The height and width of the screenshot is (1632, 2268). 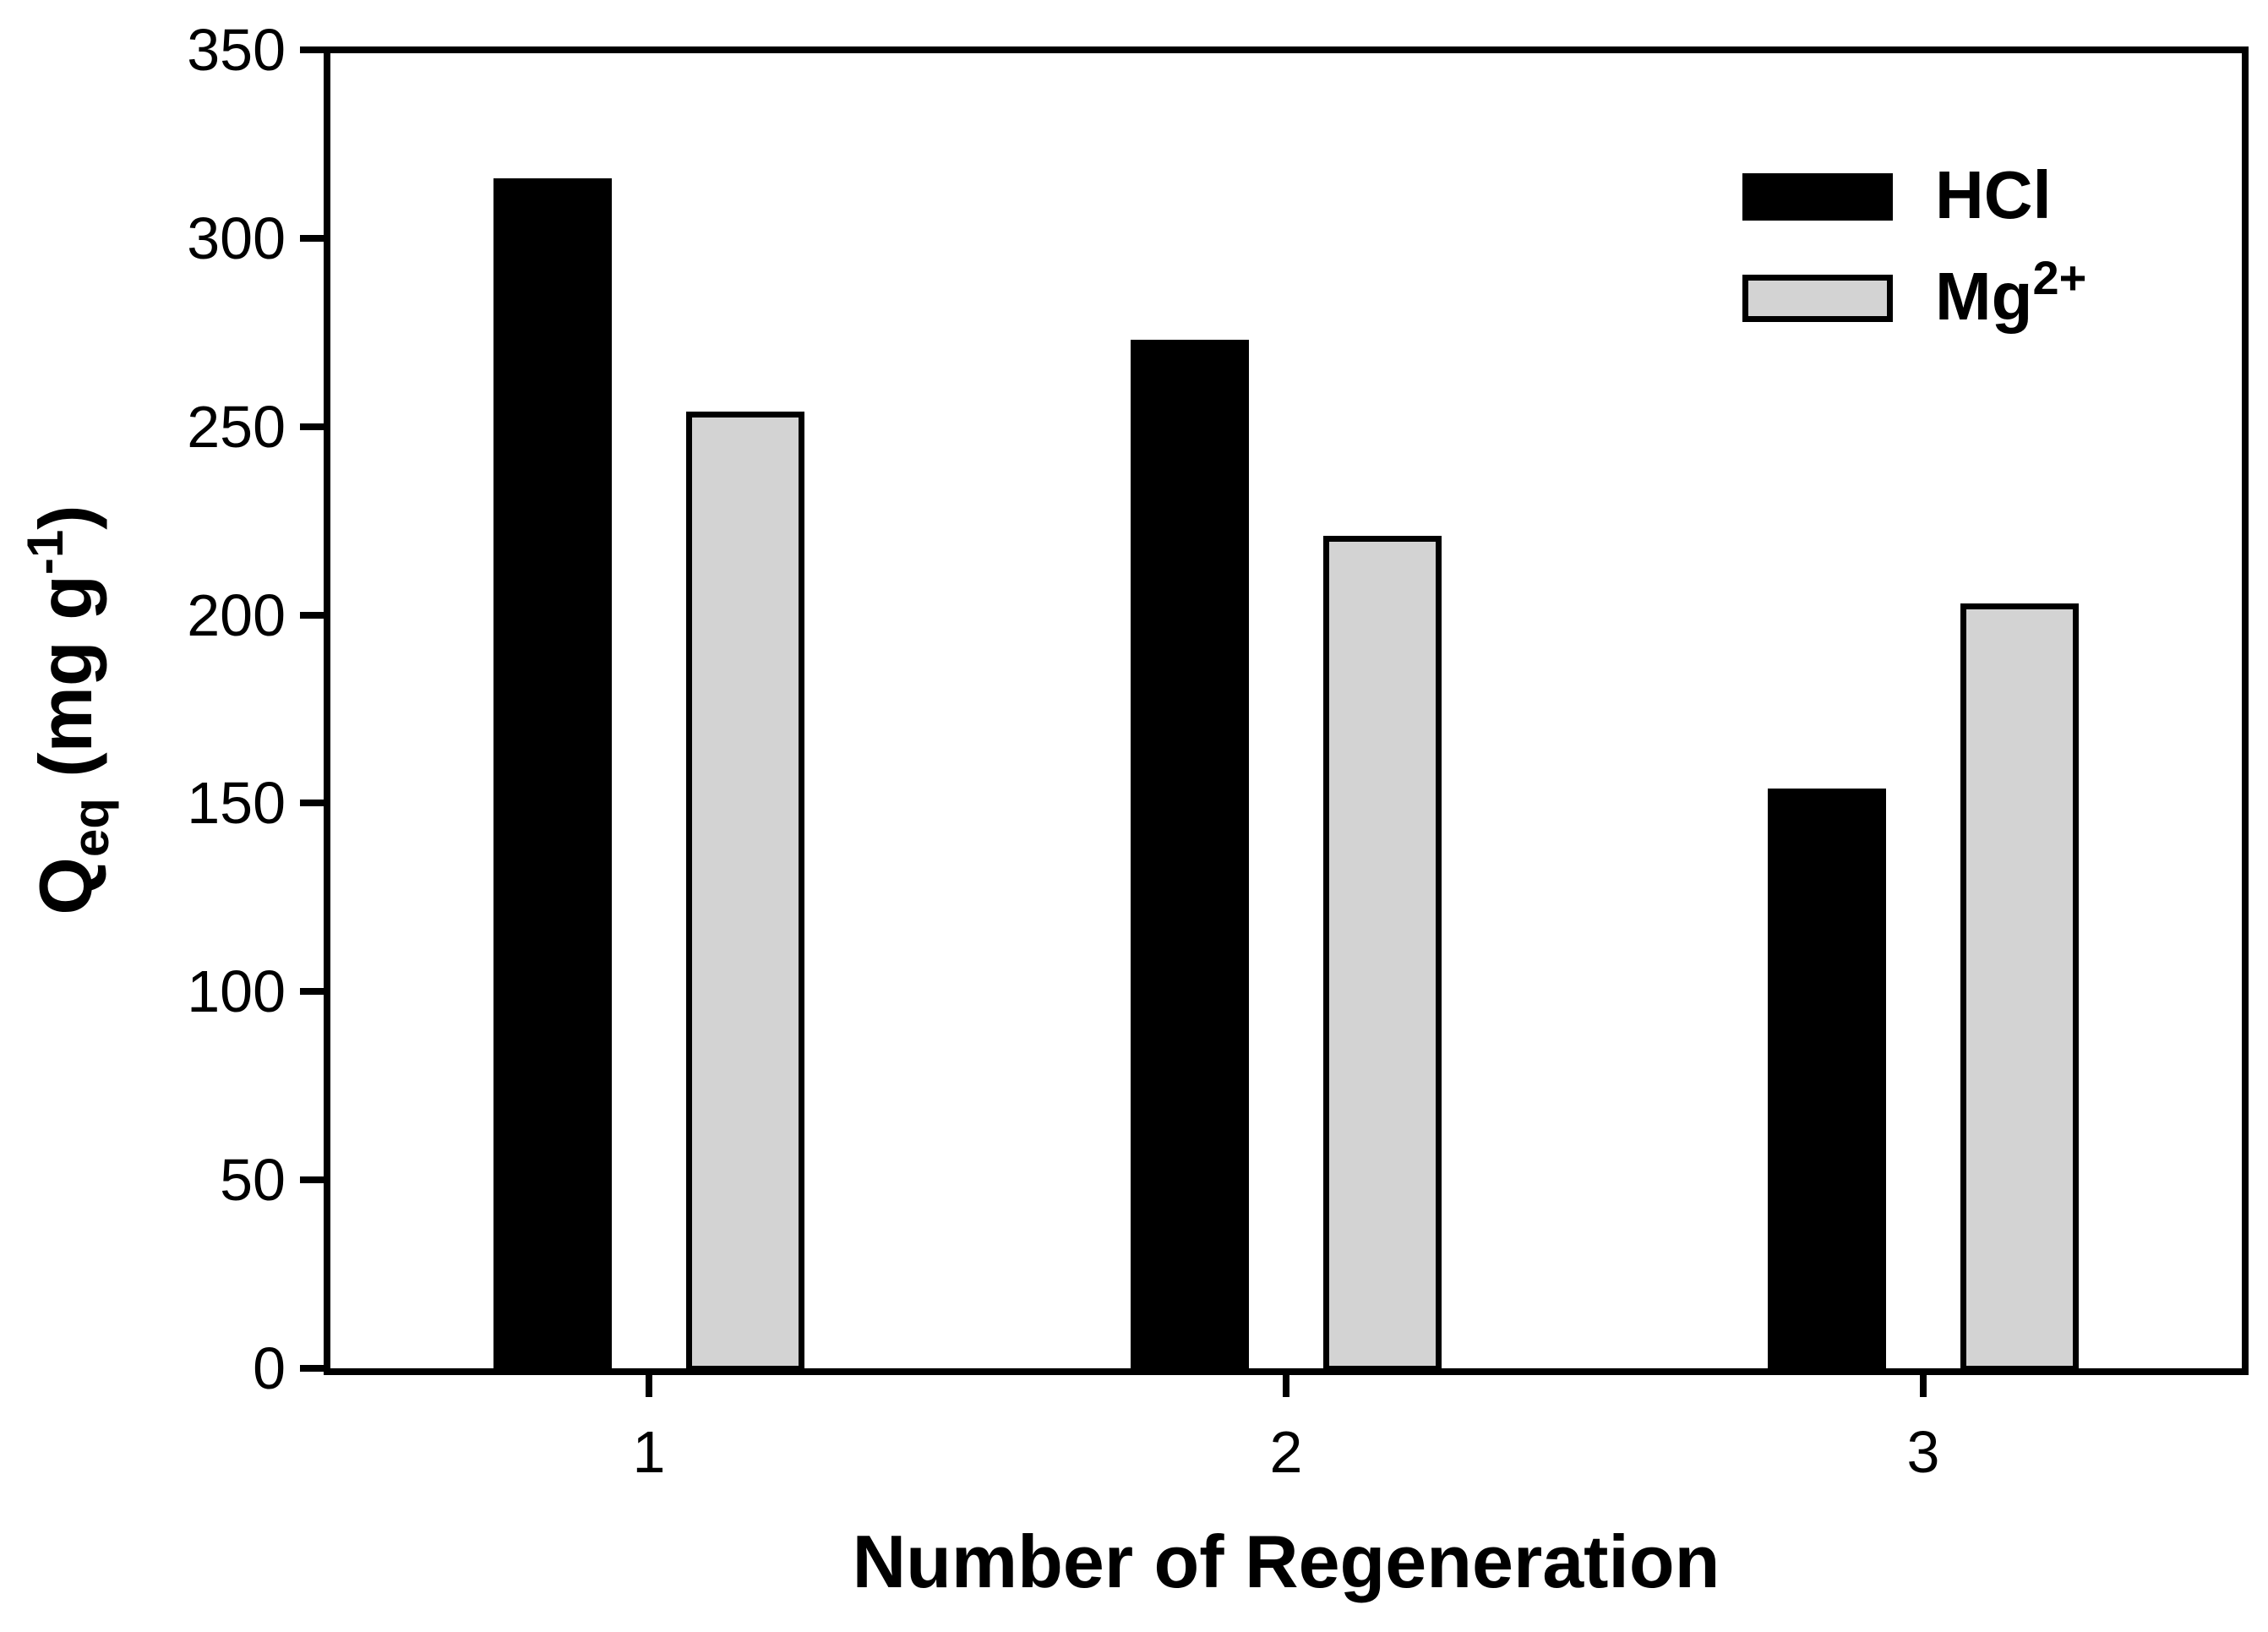 I want to click on legend-swatch-mg, so click(x=1817, y=298).